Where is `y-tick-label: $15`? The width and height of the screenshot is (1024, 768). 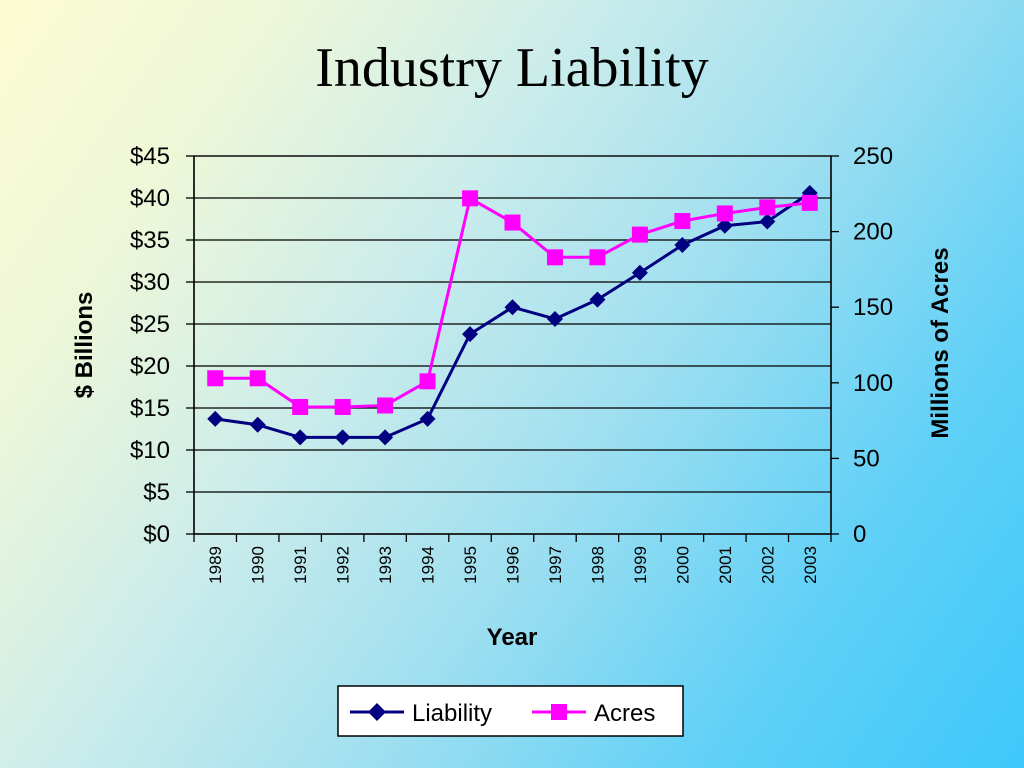 y-tick-label: $15 is located at coordinates (150, 408).